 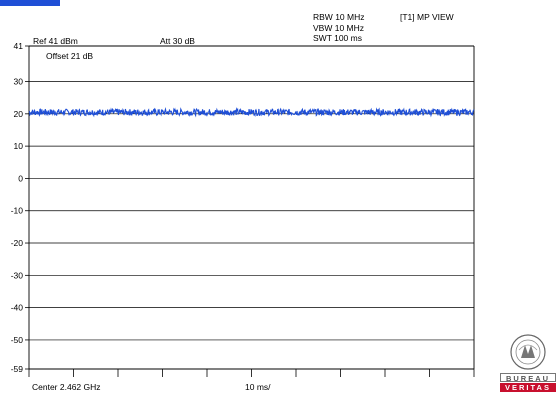 I want to click on logo-word-top: BUREAU, so click(x=528, y=378).